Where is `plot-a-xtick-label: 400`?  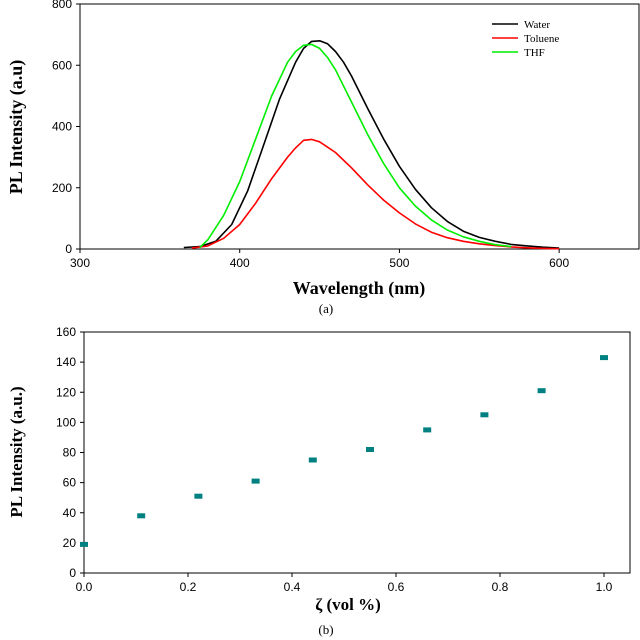
plot-a-xtick-label: 400 is located at coordinates (240, 263).